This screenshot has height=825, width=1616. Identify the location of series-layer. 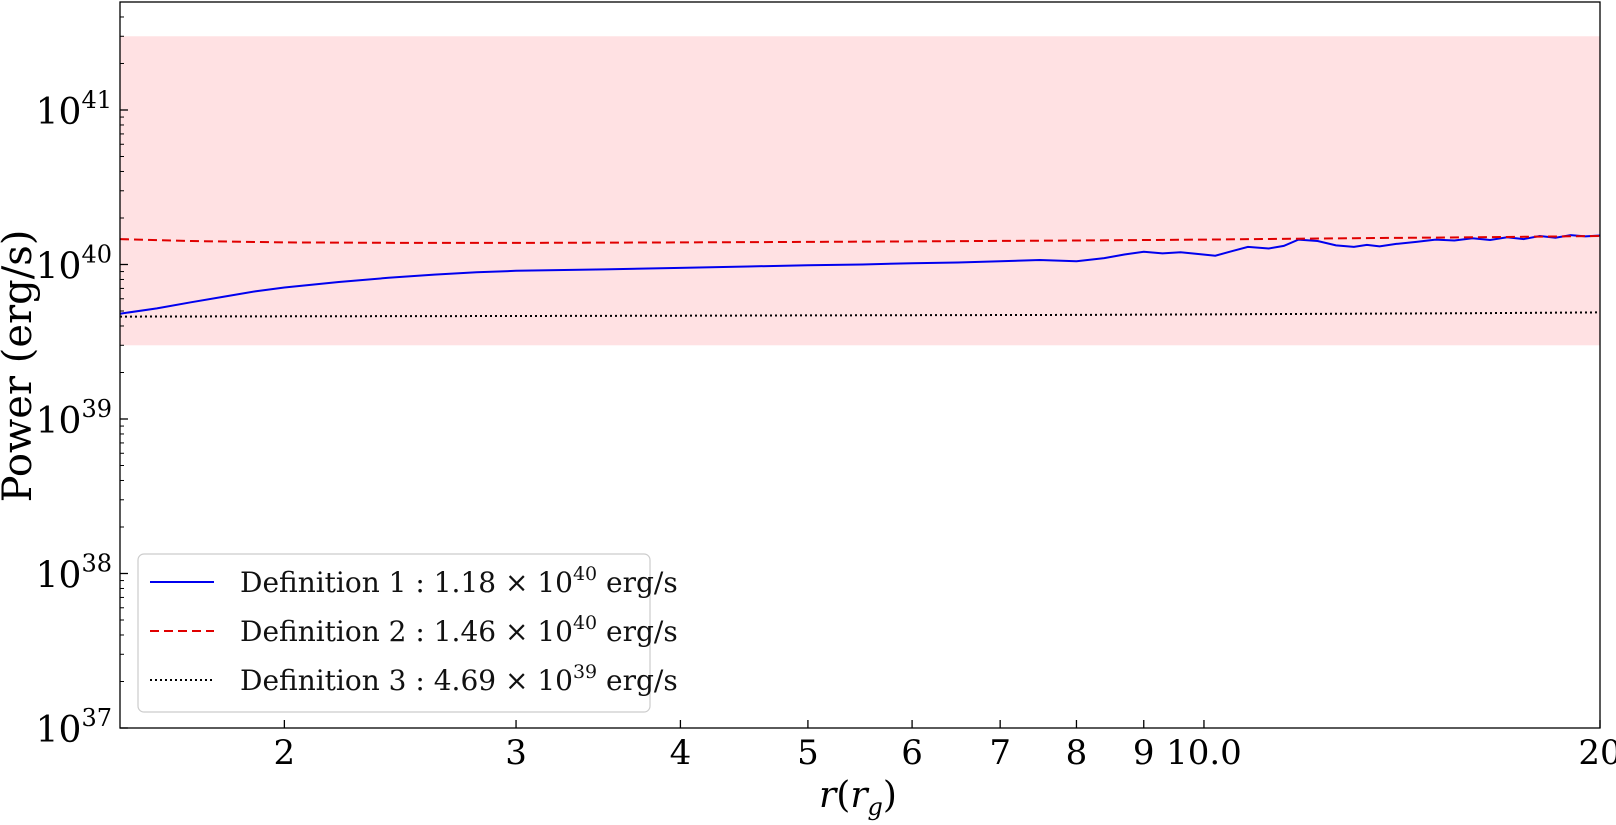
(860, 276).